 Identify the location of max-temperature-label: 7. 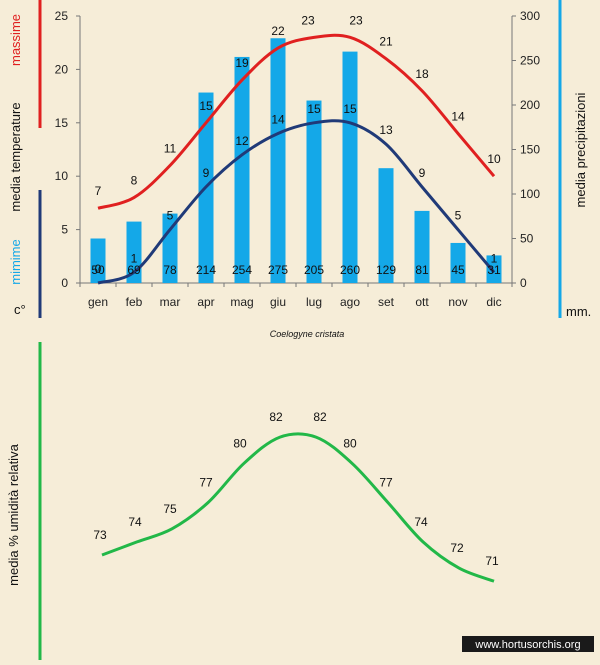
(98, 191).